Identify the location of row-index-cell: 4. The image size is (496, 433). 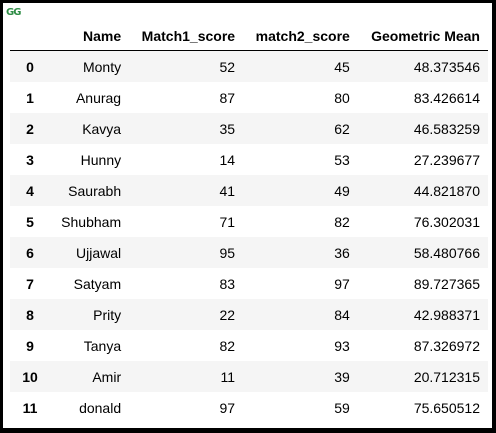
(30, 190).